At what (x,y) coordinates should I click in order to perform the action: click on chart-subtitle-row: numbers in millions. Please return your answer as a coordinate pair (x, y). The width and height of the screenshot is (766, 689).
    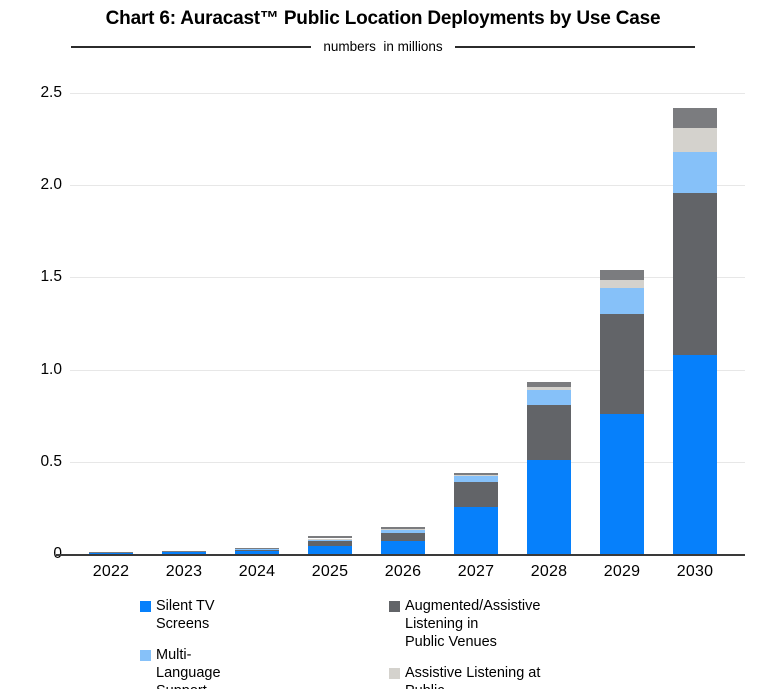
    Looking at the image, I should click on (383, 47).